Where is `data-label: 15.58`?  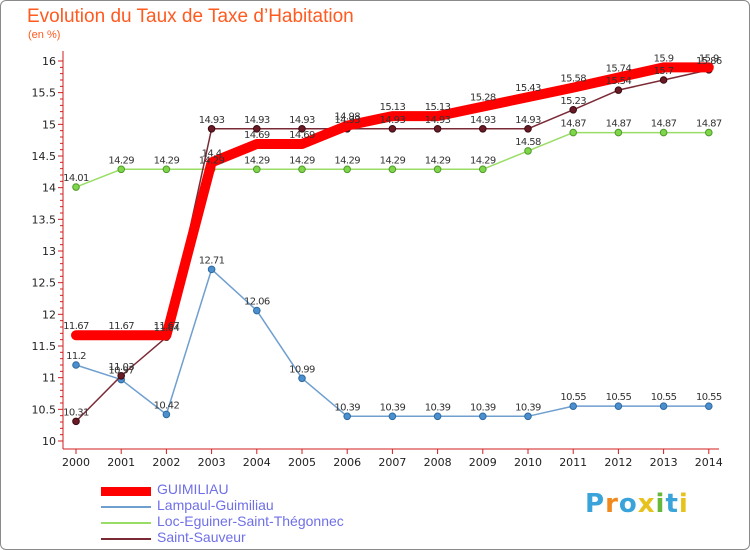 data-label: 15.58 is located at coordinates (573, 79).